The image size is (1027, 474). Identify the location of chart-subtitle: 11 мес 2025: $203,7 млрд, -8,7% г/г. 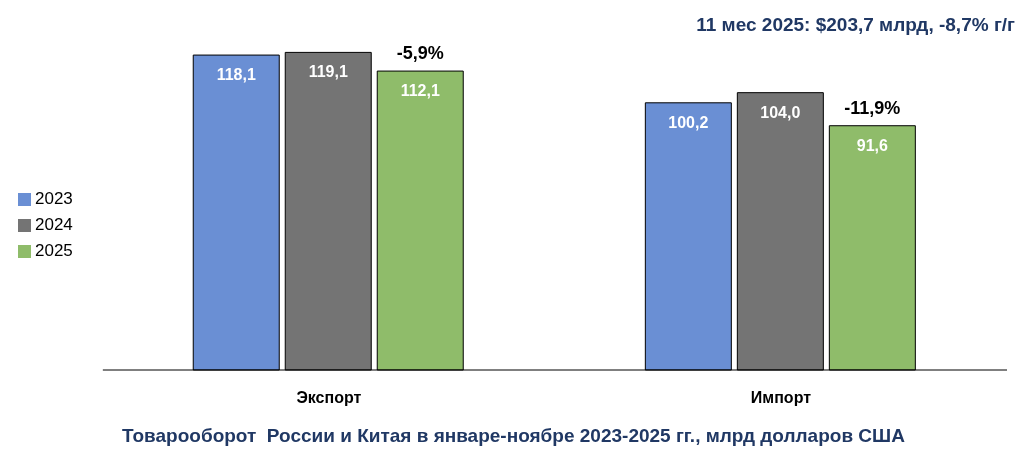
(855, 25).